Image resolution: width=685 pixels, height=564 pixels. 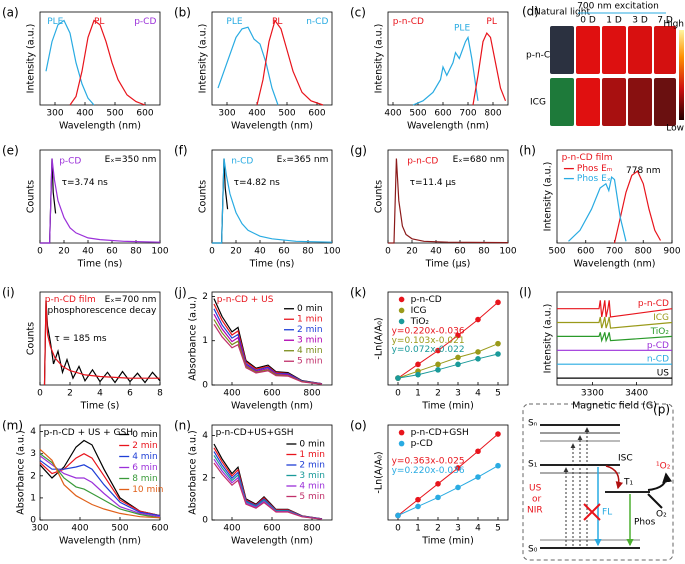 I want to click on series-label: n-CD, so click(x=658, y=360).